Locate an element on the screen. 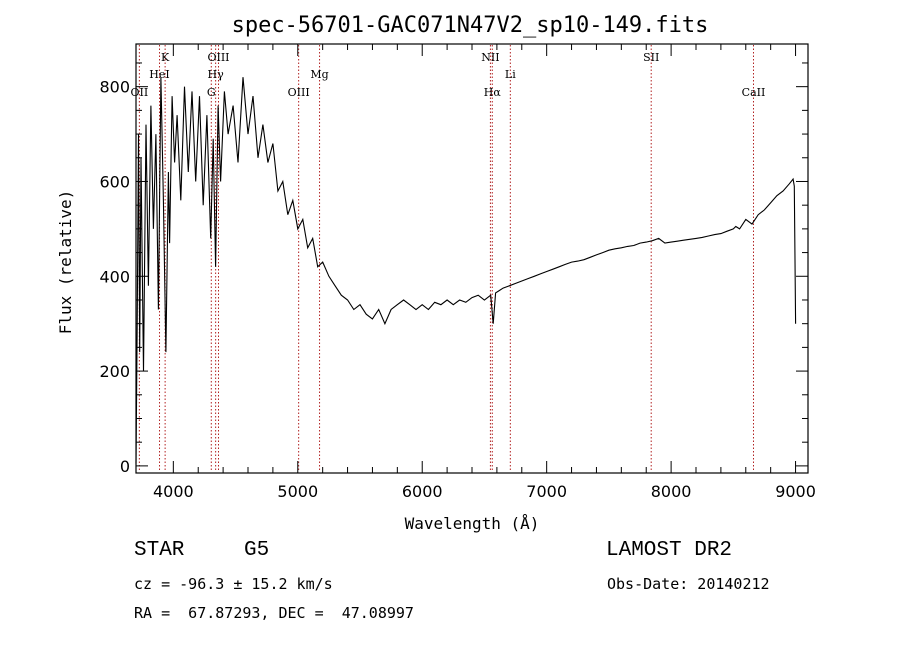  y-tick-label: 800 is located at coordinates (114, 87).